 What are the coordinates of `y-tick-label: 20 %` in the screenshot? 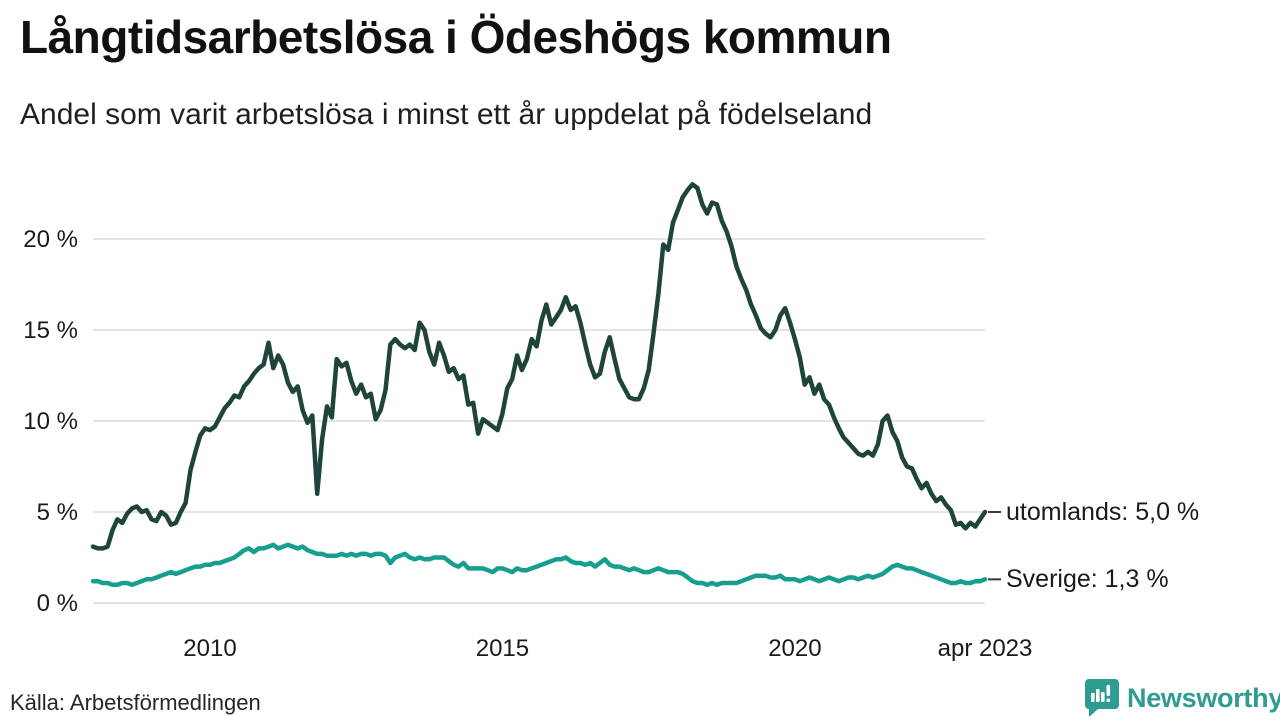 It's located at (50, 239).